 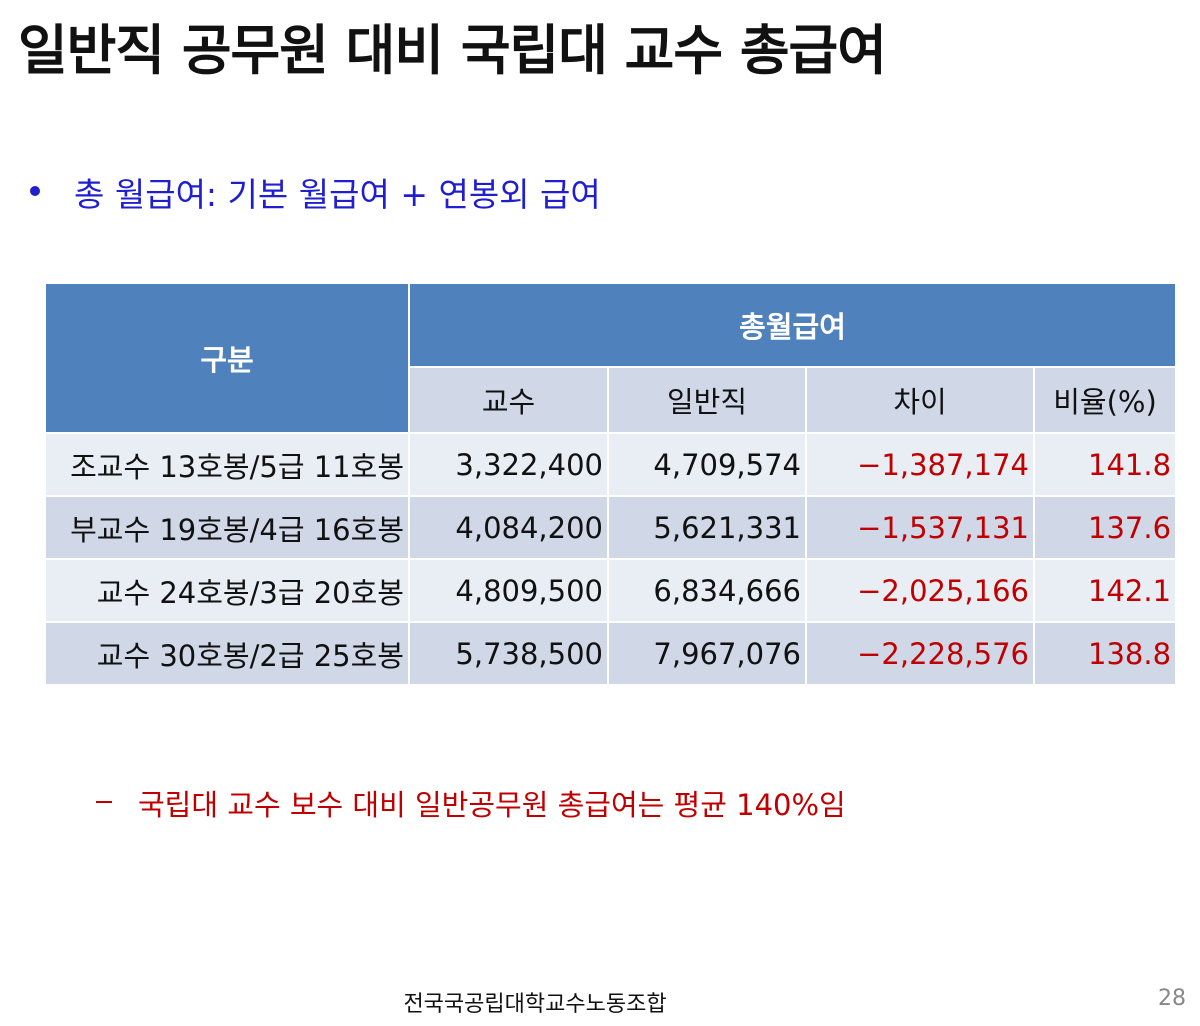 What do you see at coordinates (920, 464) in the screenshot?
I see `table-cell: −1,387,174` at bounding box center [920, 464].